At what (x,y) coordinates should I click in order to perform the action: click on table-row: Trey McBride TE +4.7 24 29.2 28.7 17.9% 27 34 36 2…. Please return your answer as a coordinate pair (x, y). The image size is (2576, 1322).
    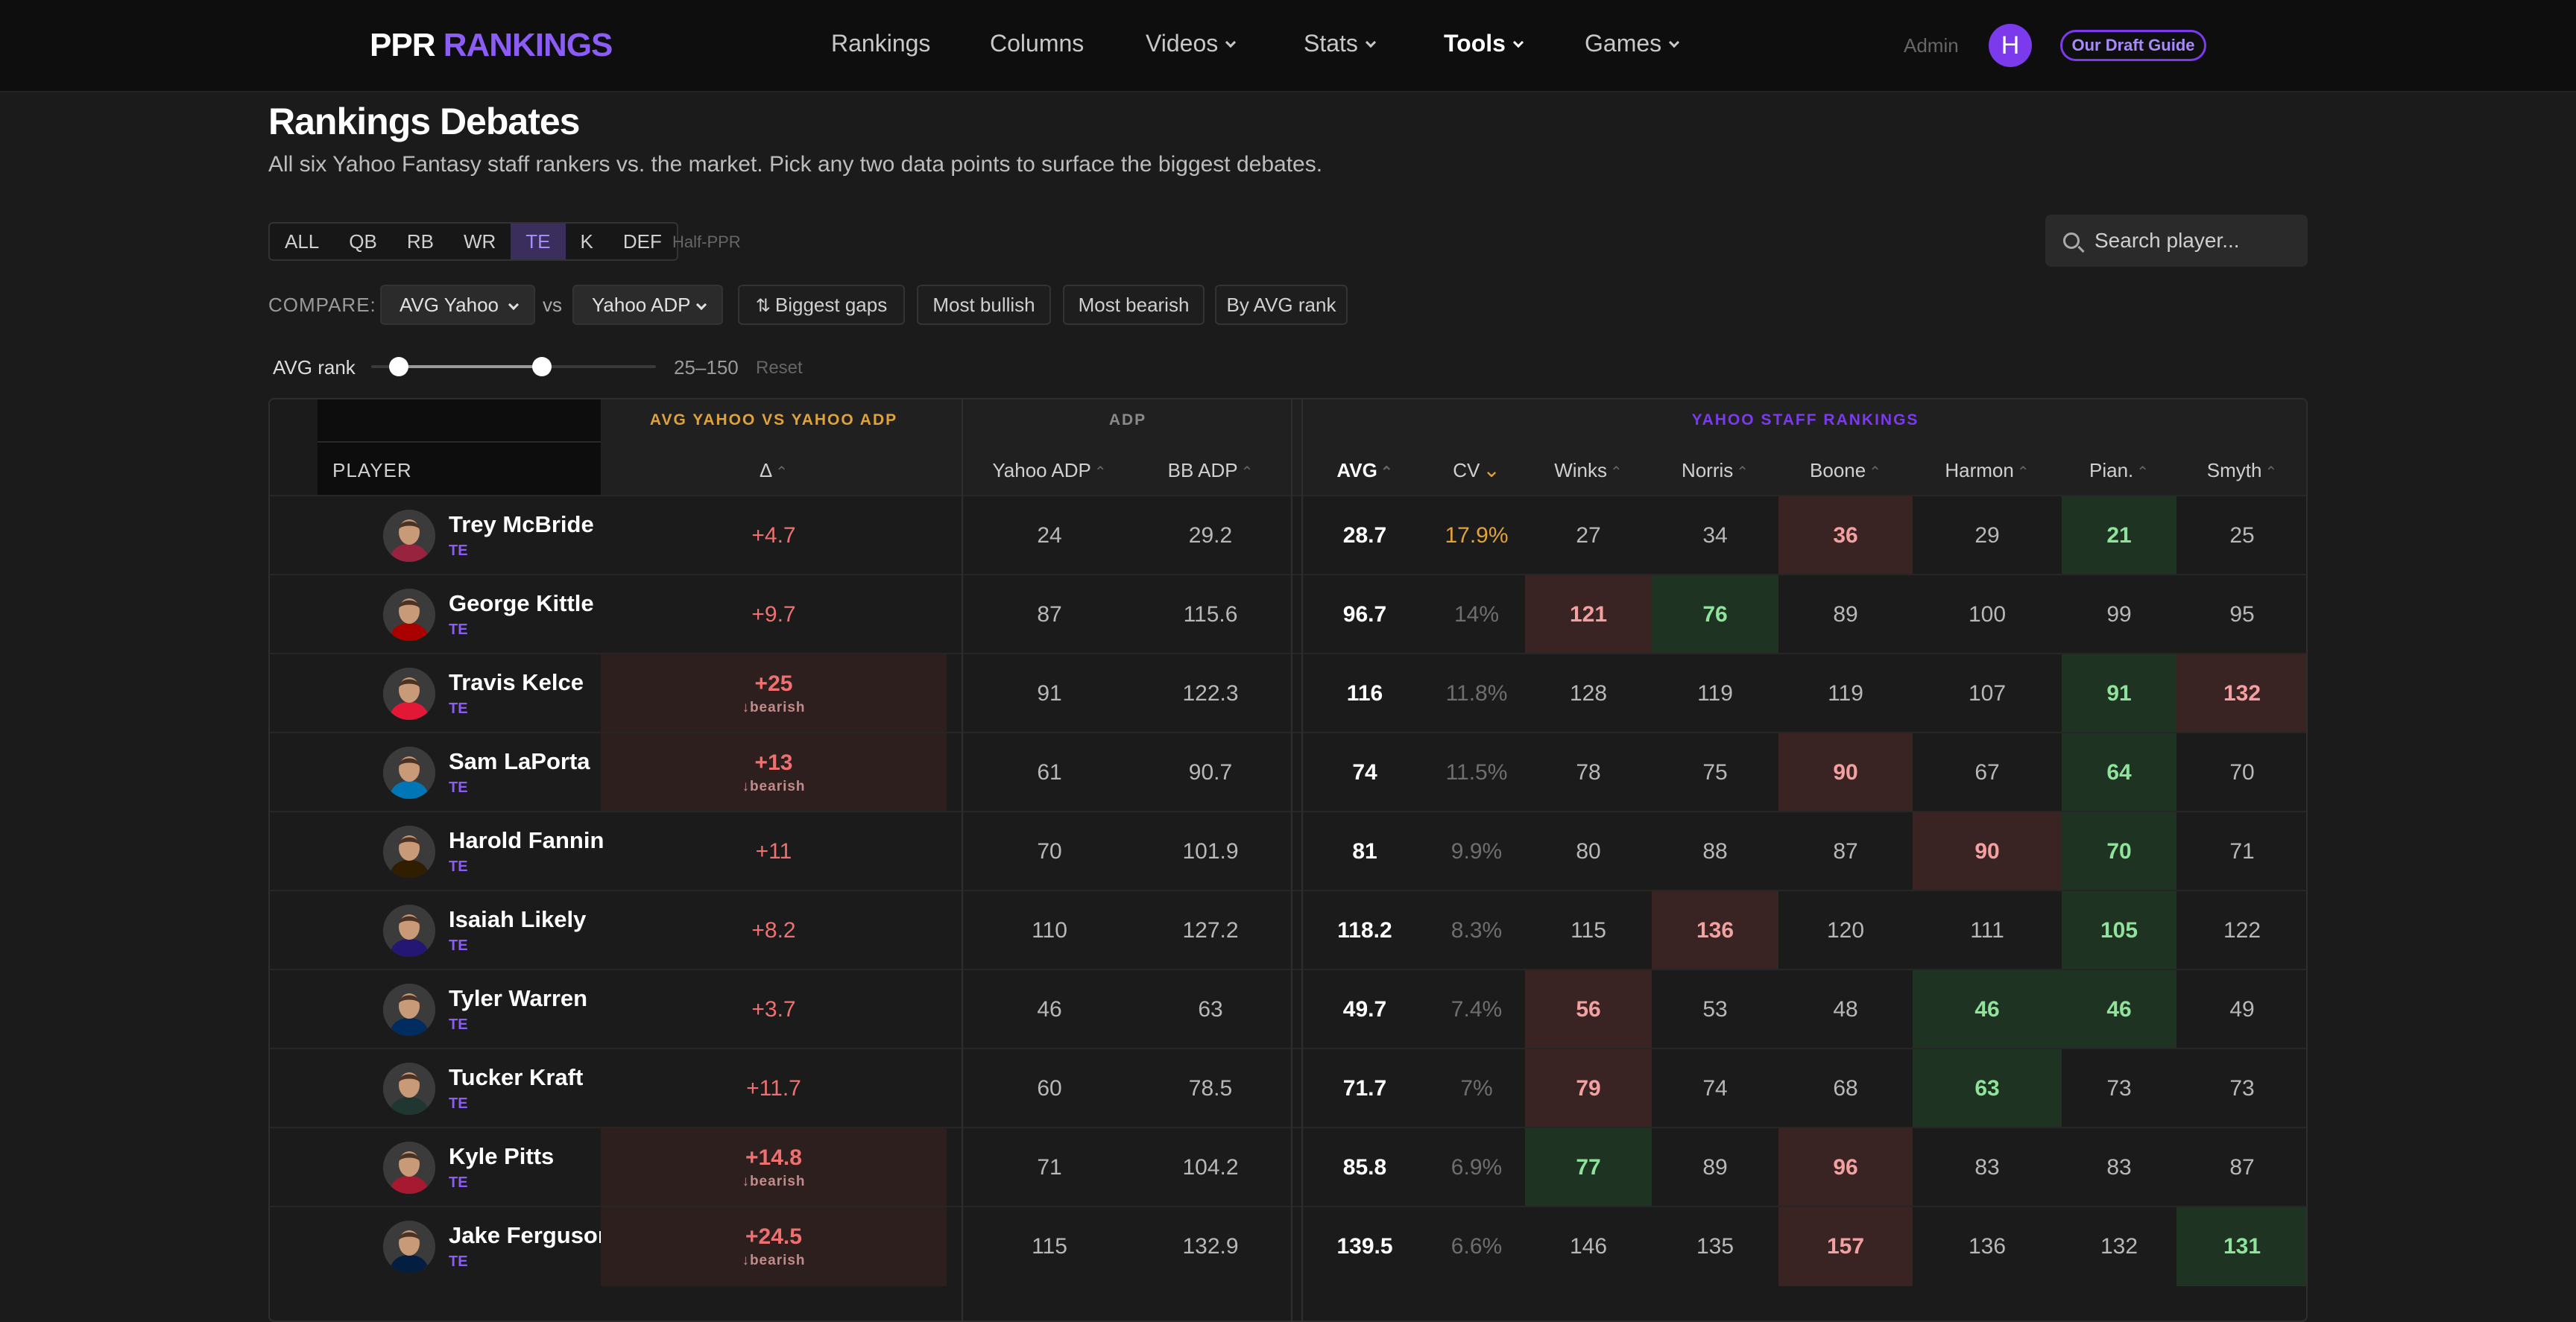
    Looking at the image, I should click on (1288, 535).